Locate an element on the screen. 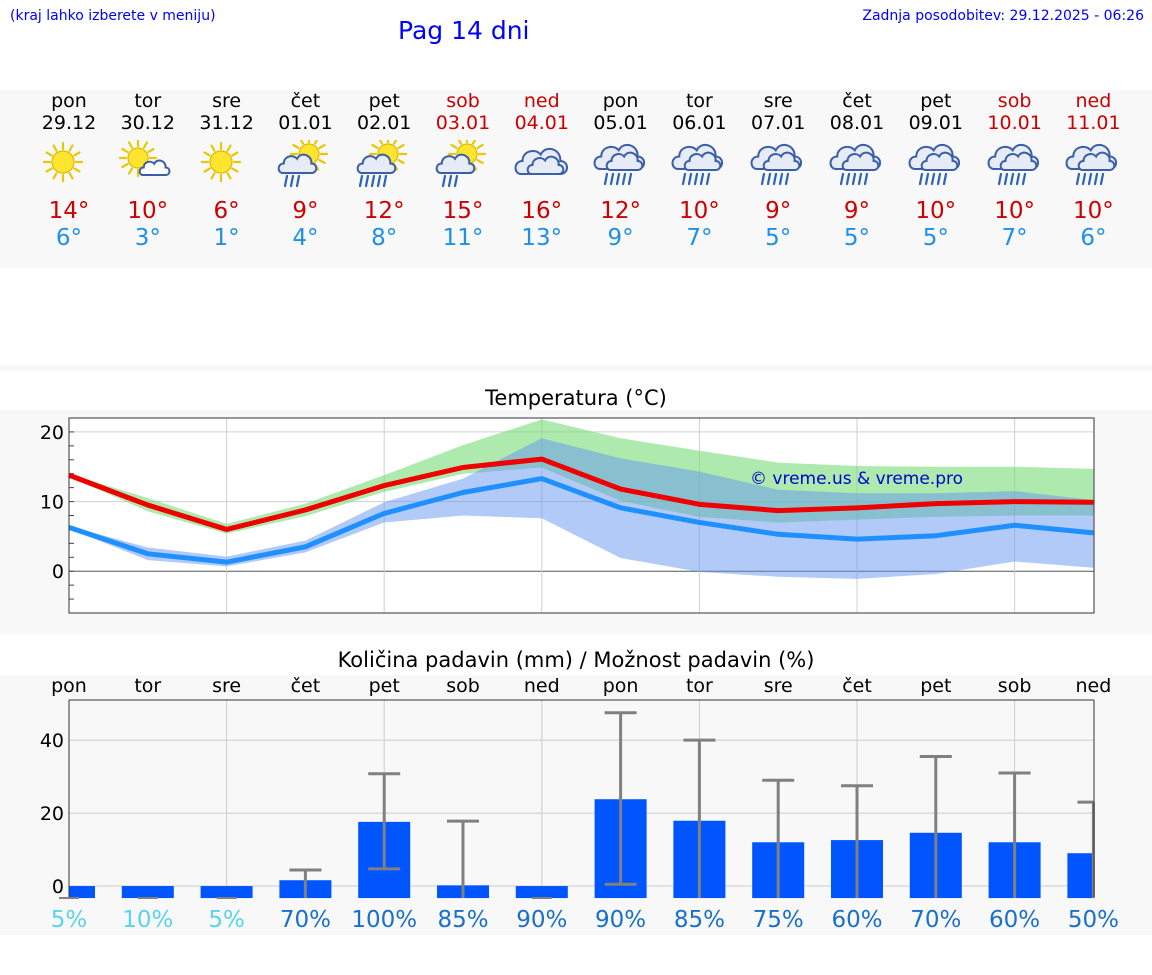  day-date: 10.01 is located at coordinates (1014, 123).